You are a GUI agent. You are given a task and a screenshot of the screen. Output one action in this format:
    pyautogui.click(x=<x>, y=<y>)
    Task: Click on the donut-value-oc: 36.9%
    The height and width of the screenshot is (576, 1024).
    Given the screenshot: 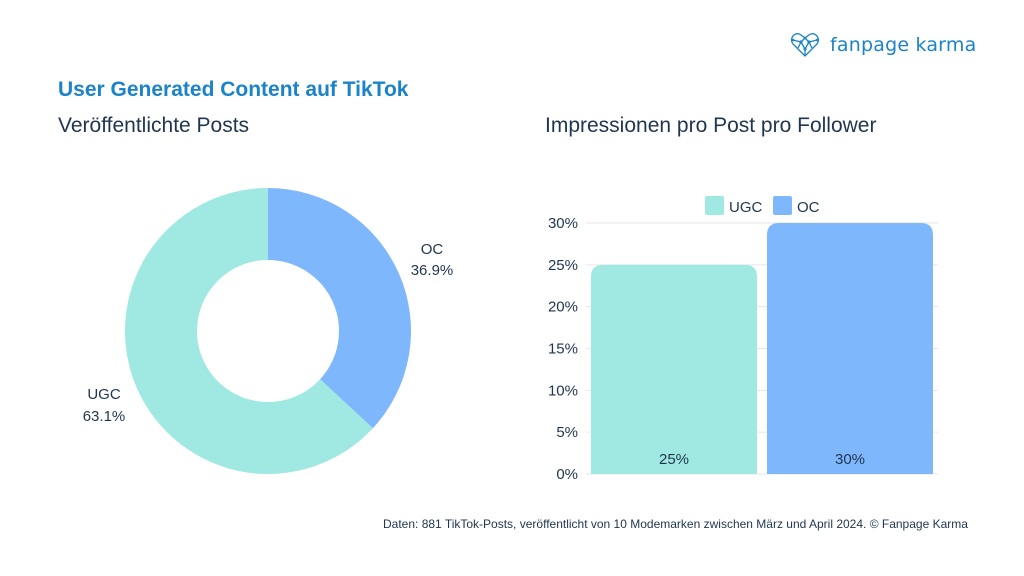 What is the action you would take?
    pyautogui.click(x=432, y=270)
    